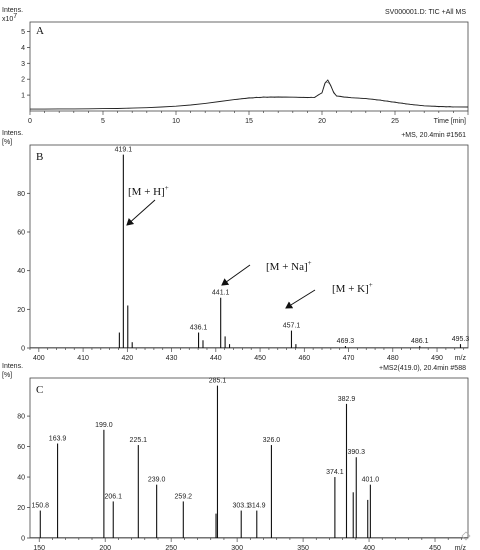 The width and height of the screenshot is (480, 550). What do you see at coordinates (23, 48) in the screenshot?
I see `y-tick-label: 4` at bounding box center [23, 48].